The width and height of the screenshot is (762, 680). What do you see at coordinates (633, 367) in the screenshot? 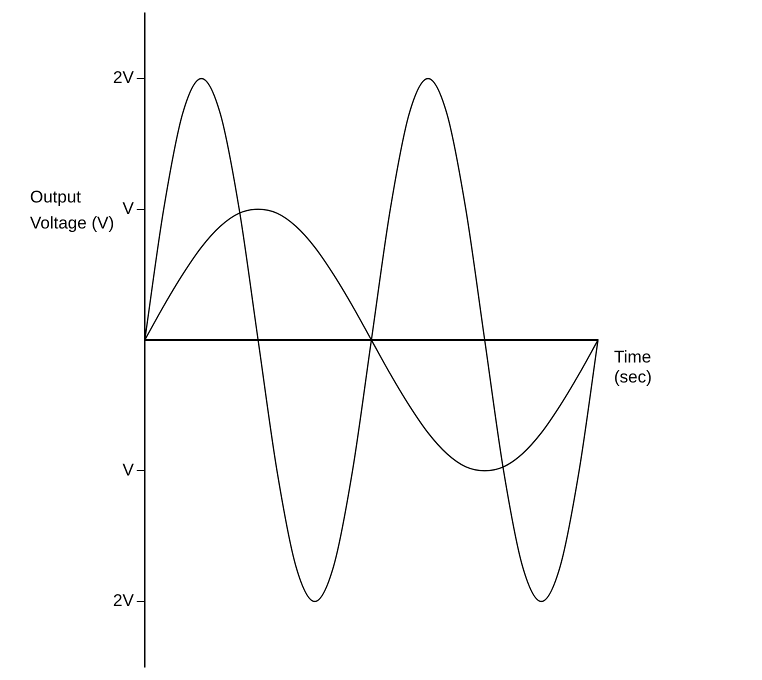
I see `x-axis-title: Time (sec)` at bounding box center [633, 367].